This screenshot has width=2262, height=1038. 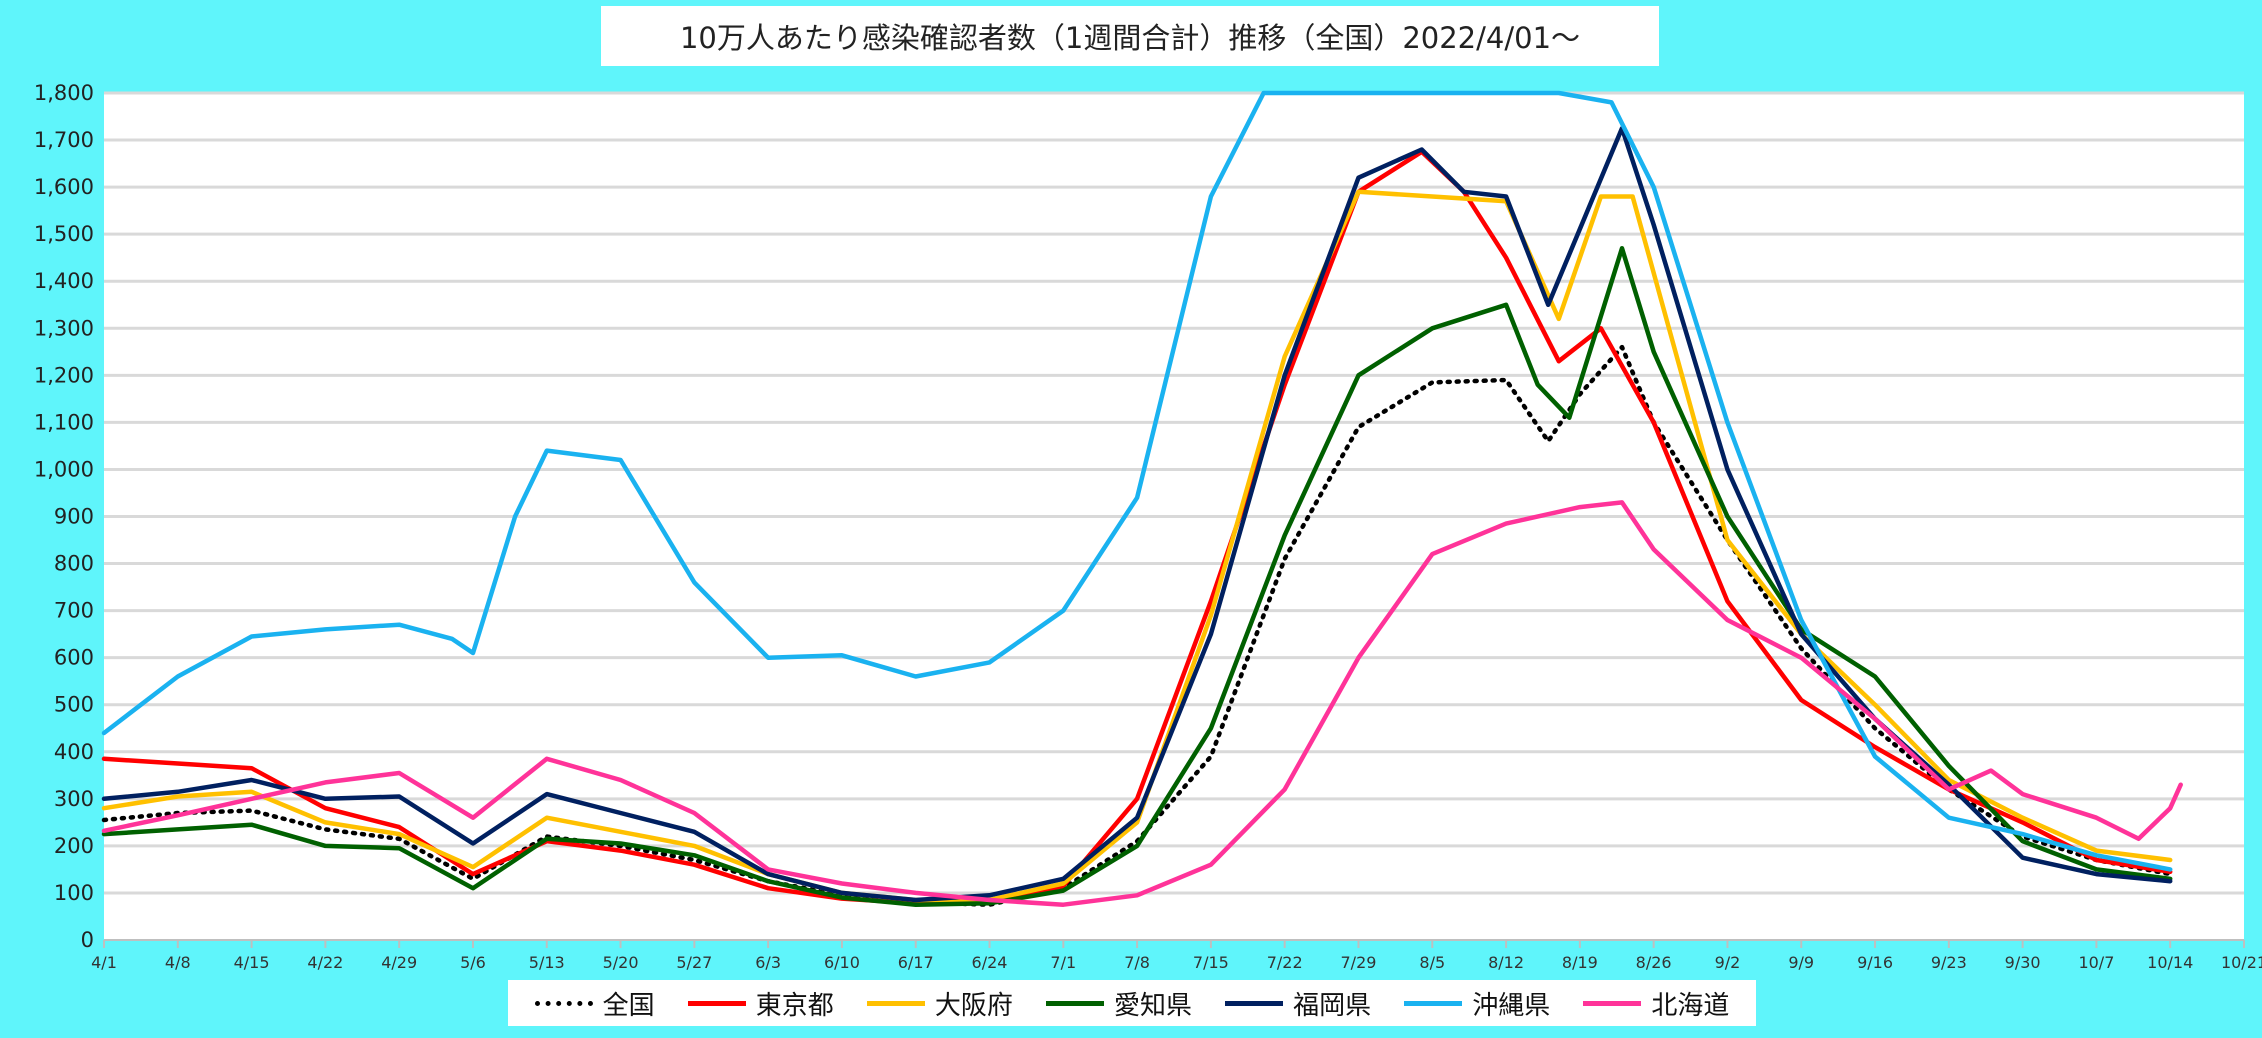 What do you see at coordinates (74, 799) in the screenshot?
I see `y-tick-label: 300` at bounding box center [74, 799].